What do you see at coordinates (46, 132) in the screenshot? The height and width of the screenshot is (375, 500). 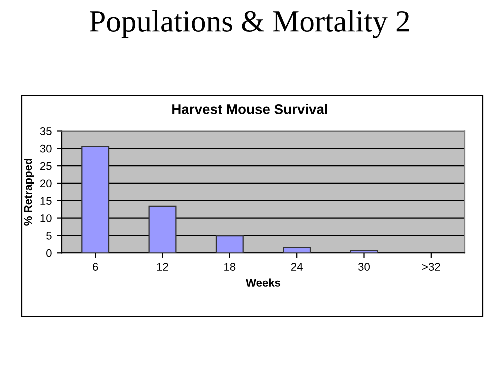 I see `y-tick-label: 35` at bounding box center [46, 132].